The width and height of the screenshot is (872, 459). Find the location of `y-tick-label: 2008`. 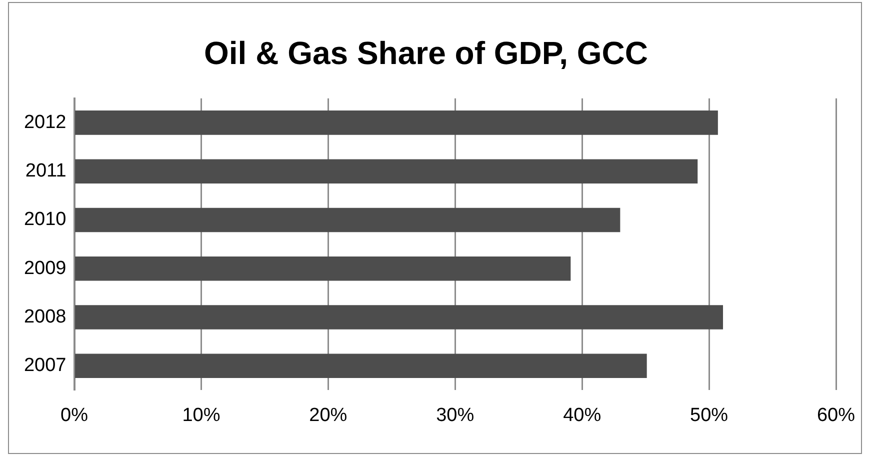

y-tick-label: 2008 is located at coordinates (45, 317).